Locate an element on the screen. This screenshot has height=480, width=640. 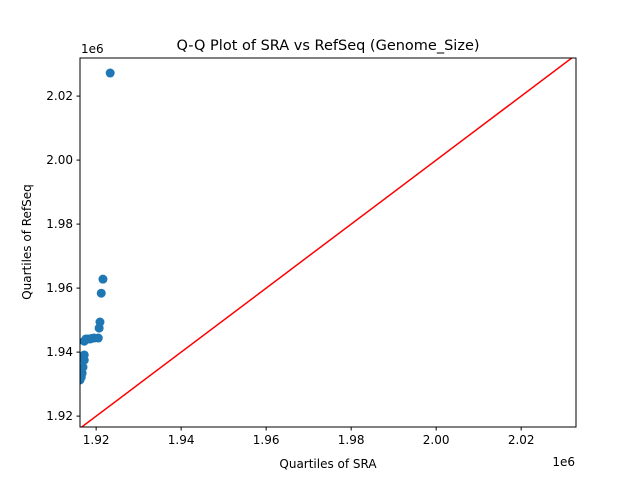
y-tick-label: 1.96 is located at coordinates (59, 288).